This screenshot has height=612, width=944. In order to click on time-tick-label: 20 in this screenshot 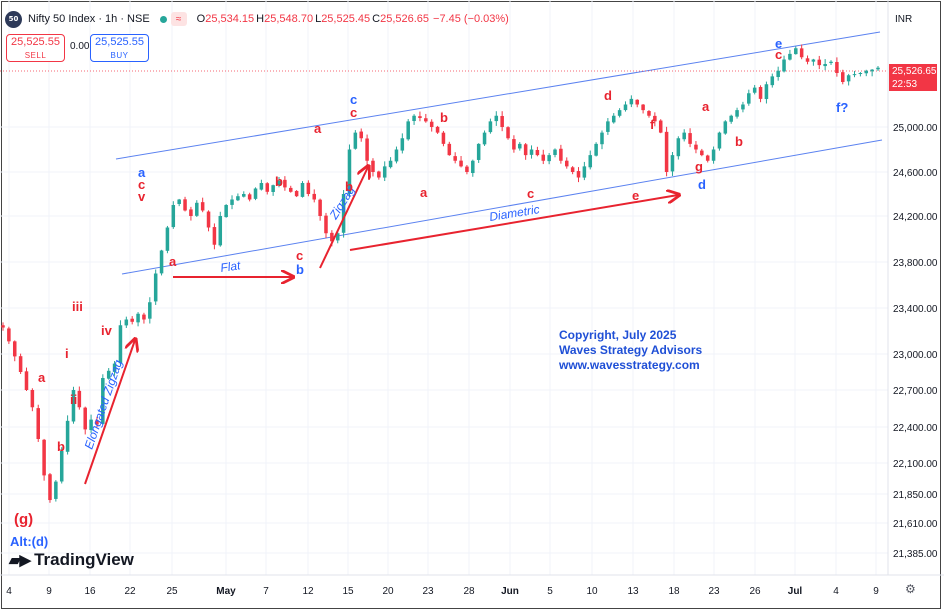, I will do `click(388, 591)`.